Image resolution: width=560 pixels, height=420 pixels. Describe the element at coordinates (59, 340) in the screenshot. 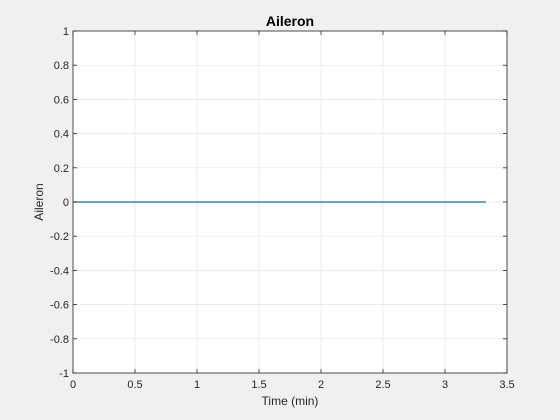

I see `y-tick-label: -0.8` at that location.